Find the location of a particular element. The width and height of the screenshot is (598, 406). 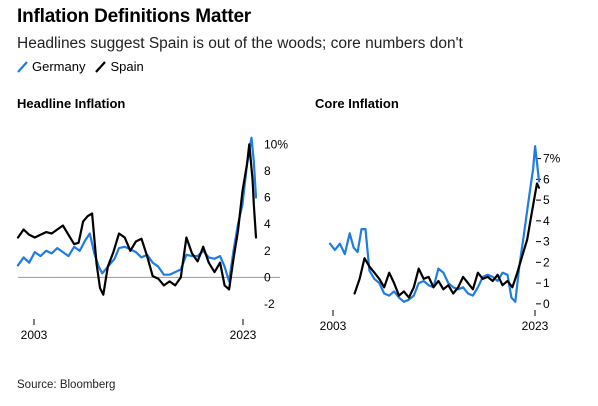

headline-y-tick-label: 0 is located at coordinates (267, 277).